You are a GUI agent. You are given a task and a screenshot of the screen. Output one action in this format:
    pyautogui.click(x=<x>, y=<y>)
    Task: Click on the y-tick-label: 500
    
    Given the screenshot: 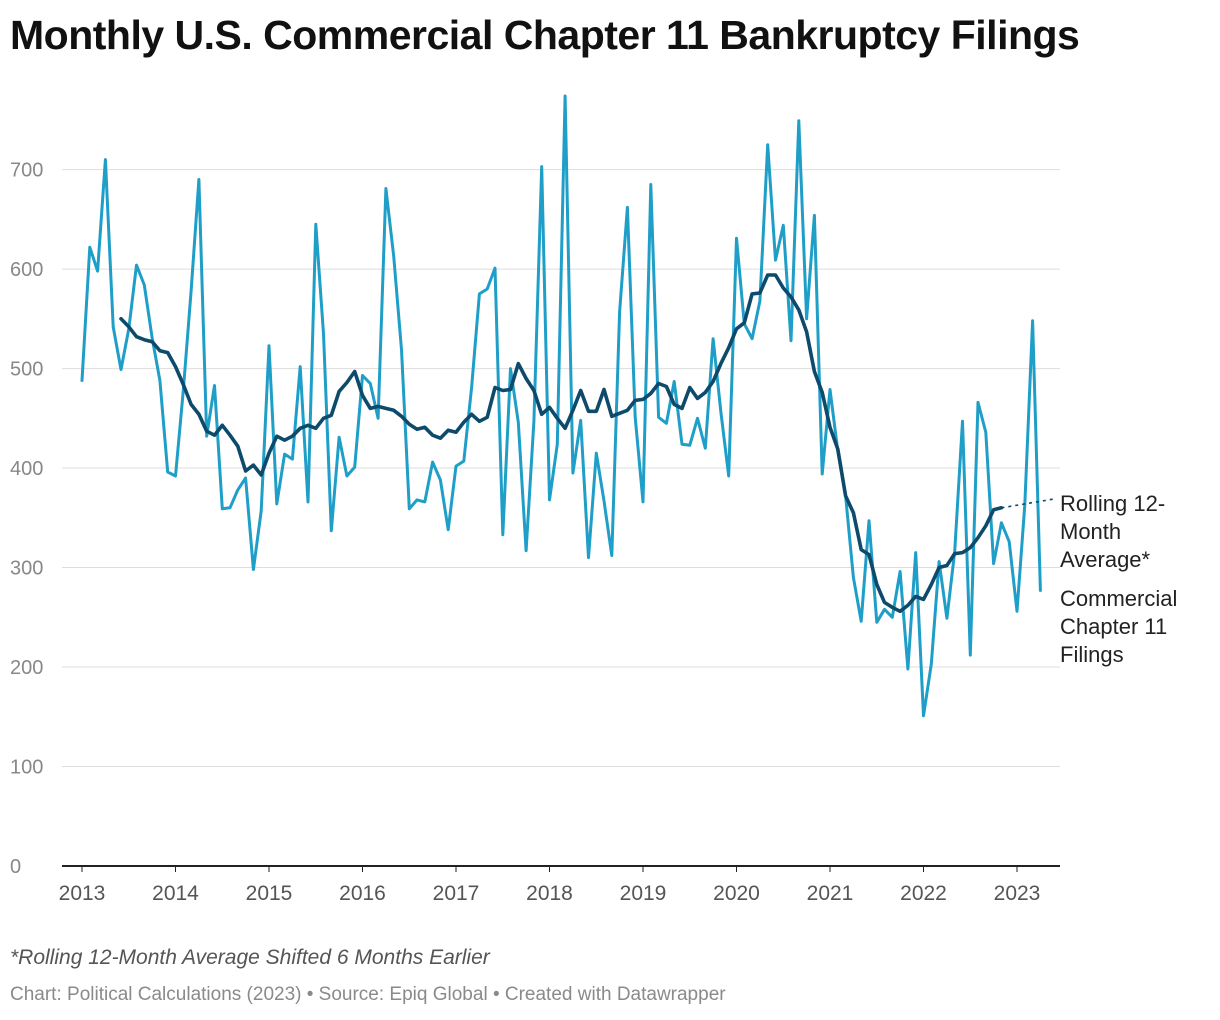 What is the action you would take?
    pyautogui.click(x=26, y=370)
    